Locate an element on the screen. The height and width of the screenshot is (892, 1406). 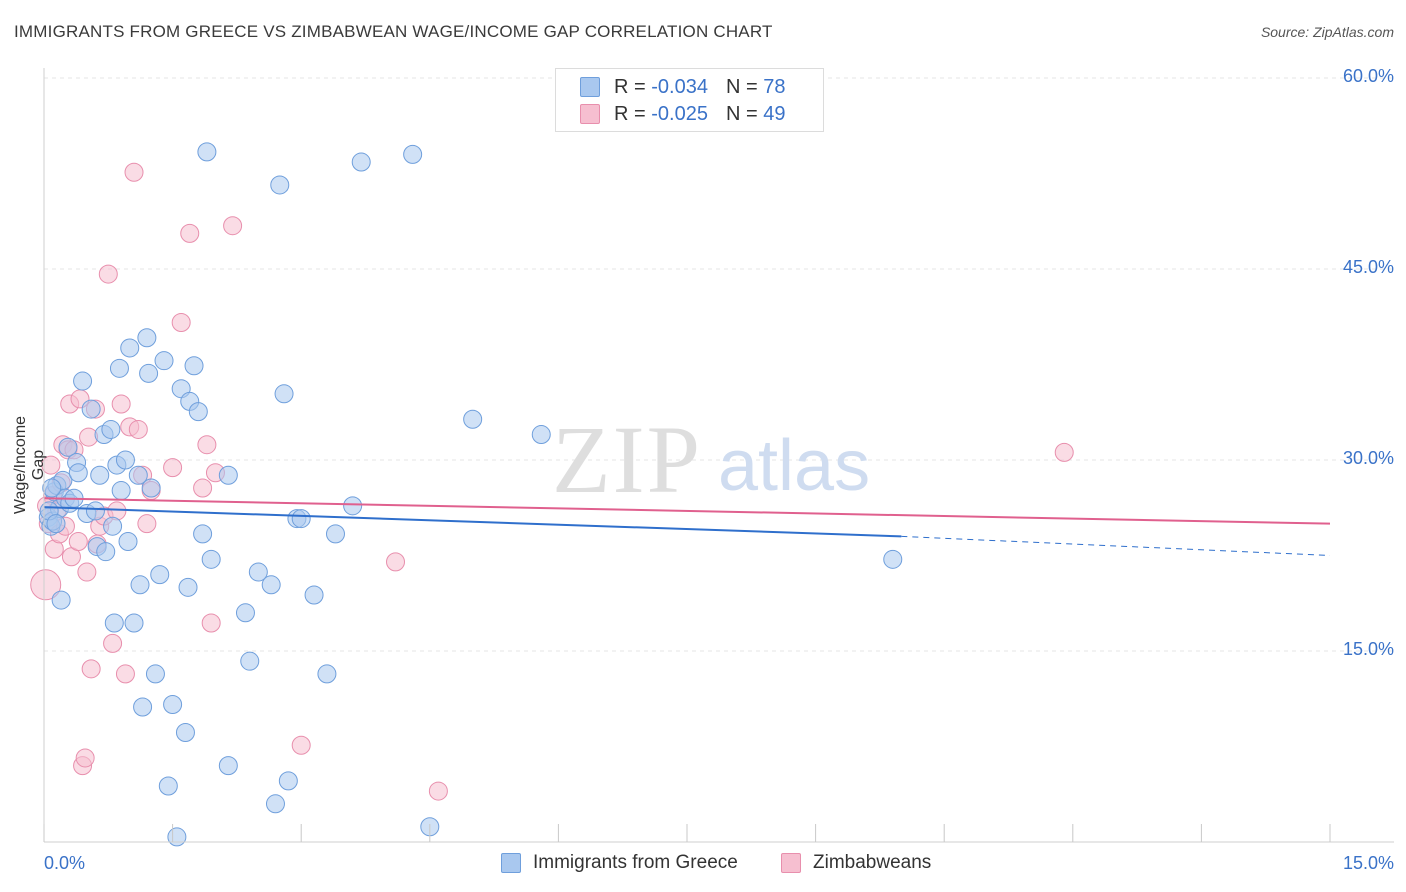
bottom-zim-label: Zimbabweans is located at coordinates (872, 862).